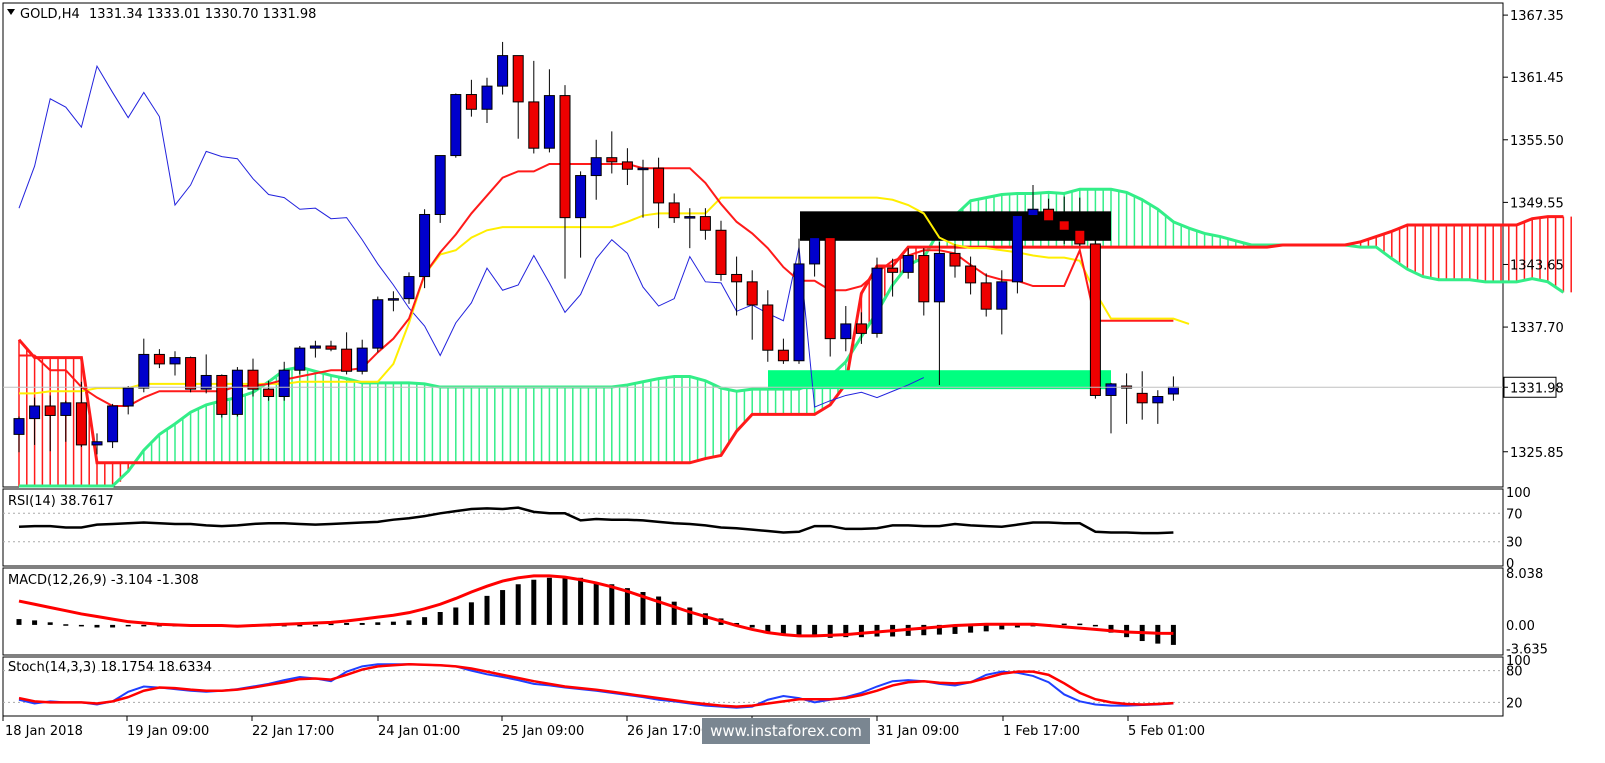 This screenshot has height=763, width=1605. Describe the element at coordinates (1537, 141) in the screenshot. I see `price-tick-label: 1355.50` at that location.